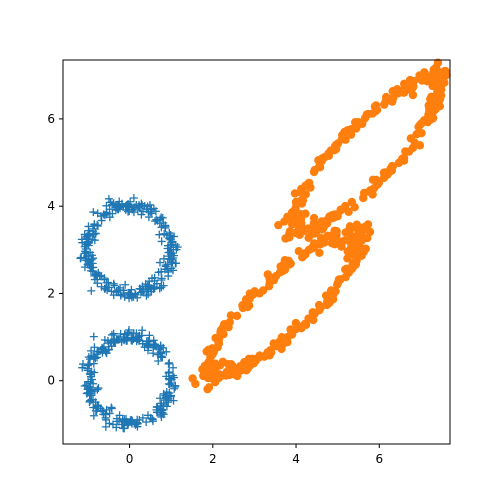 The image size is (500, 500). Describe the element at coordinates (51, 206) in the screenshot. I see `y-tick-label: 4` at that location.